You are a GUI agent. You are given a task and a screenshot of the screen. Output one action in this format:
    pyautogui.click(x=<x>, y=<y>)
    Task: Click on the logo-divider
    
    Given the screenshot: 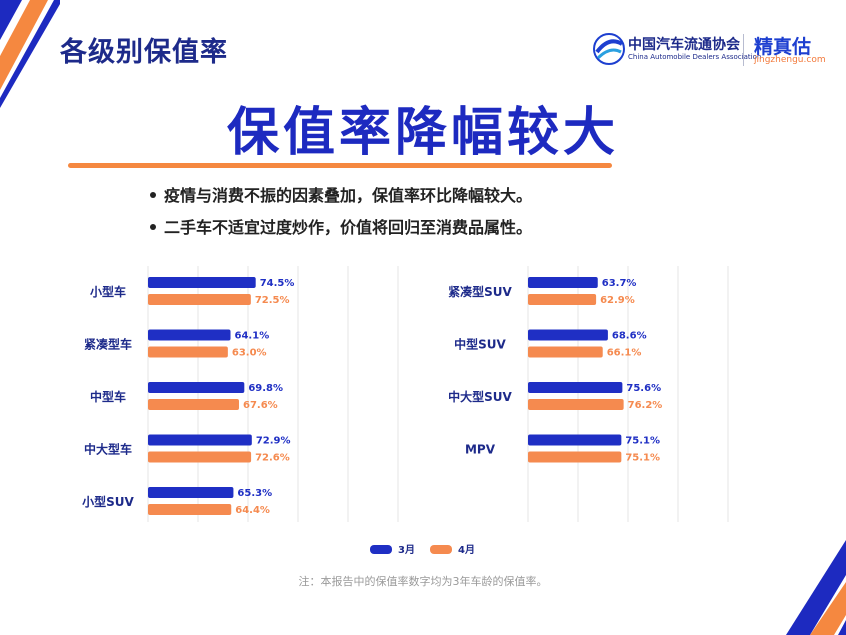 What is the action you would take?
    pyautogui.click(x=743, y=50)
    